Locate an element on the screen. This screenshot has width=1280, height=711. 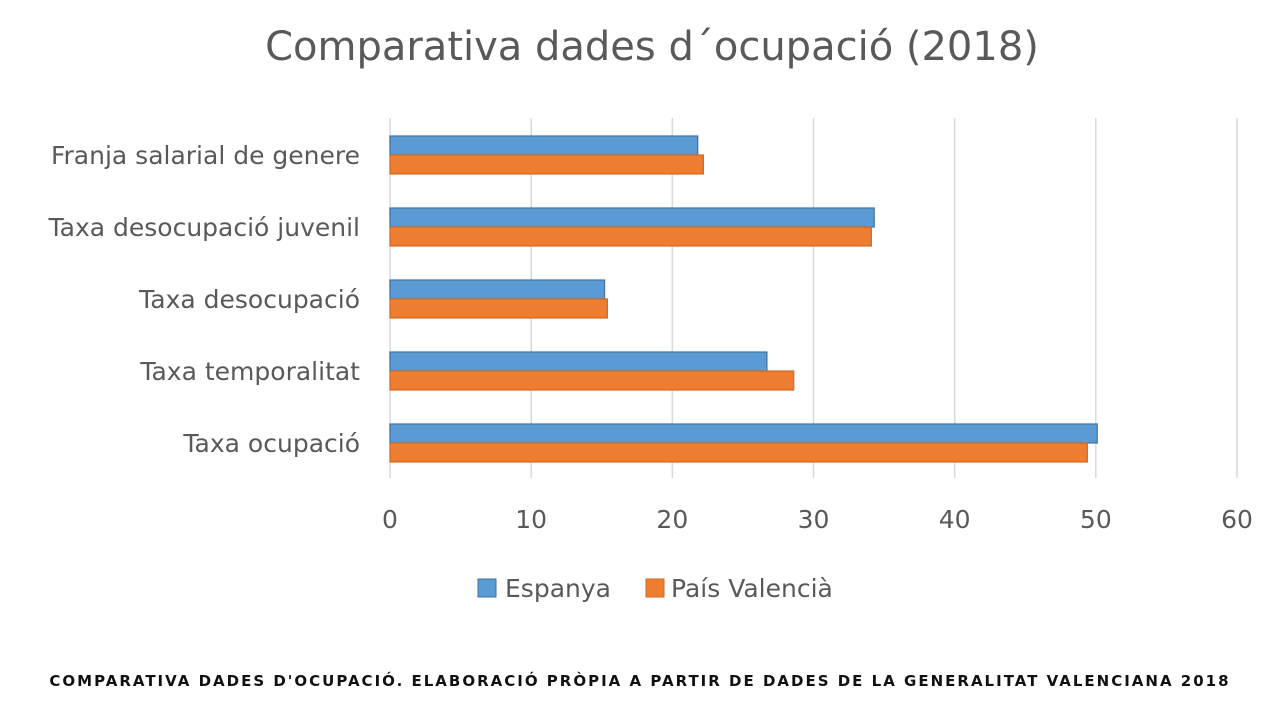
x-tick-label: 10 is located at coordinates (531, 519).